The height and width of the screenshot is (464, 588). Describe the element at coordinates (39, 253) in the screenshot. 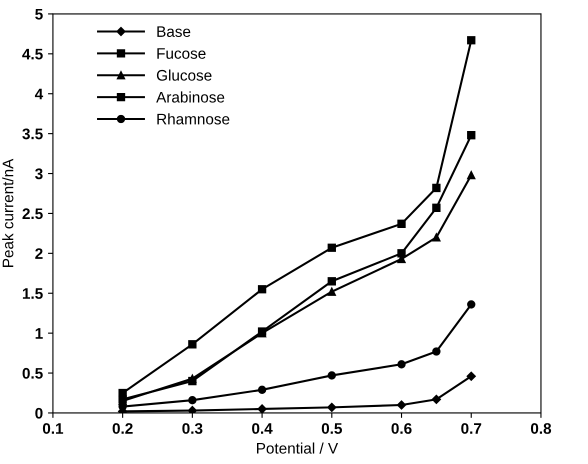

I see `y-tick-label: 2` at that location.